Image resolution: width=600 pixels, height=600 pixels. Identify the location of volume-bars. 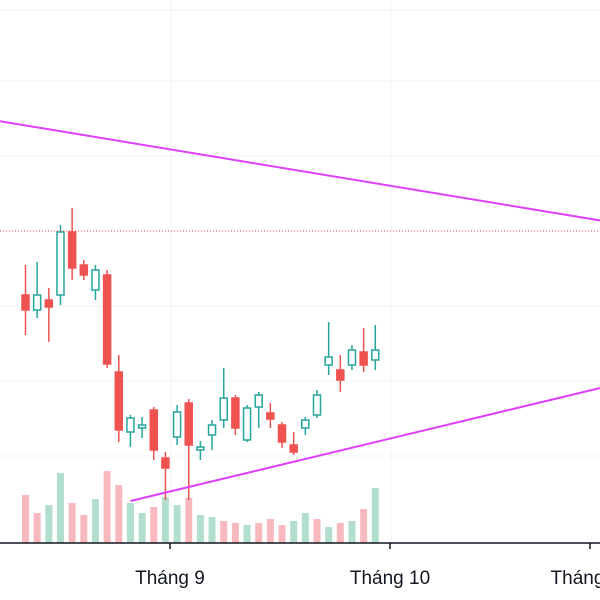
(200, 507).